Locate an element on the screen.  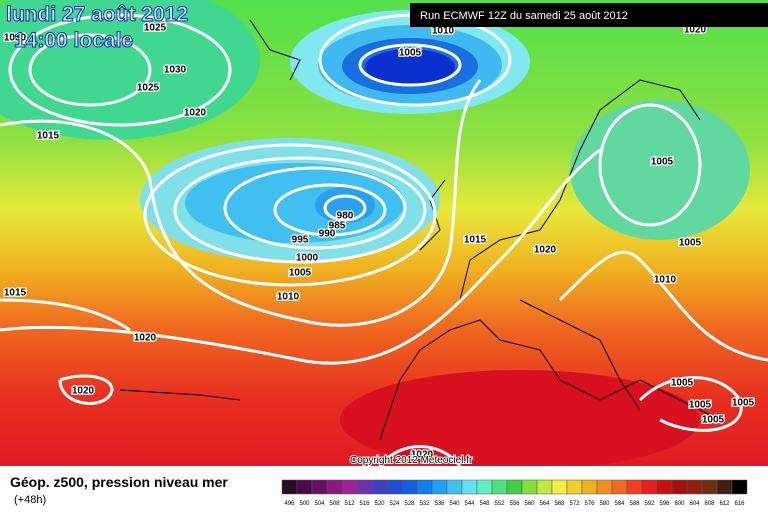
legend-title: Géop. z500, pression niveau mer is located at coordinates (119, 482).